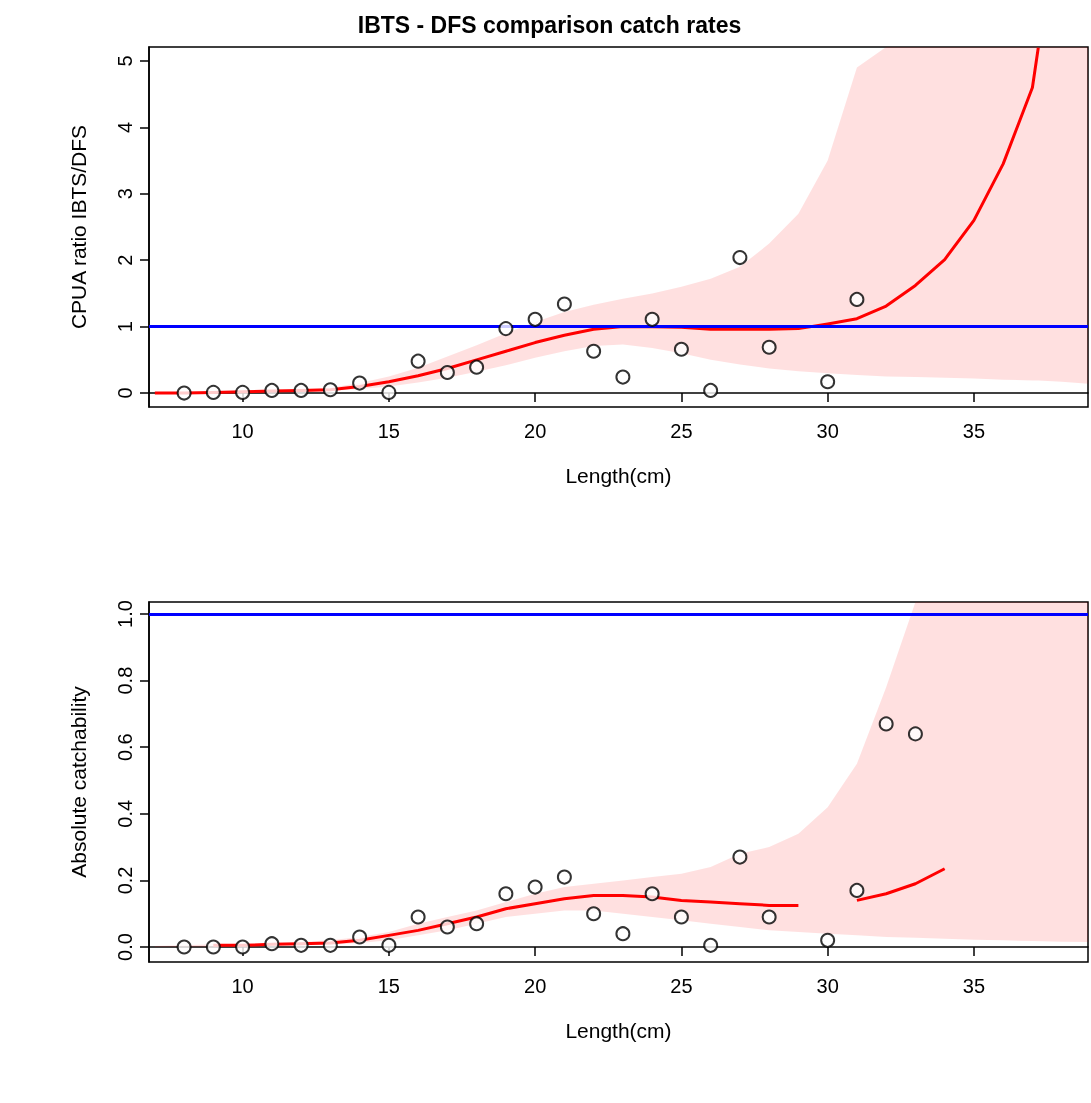  I want to click on y-tick-label: 5, so click(125, 61).